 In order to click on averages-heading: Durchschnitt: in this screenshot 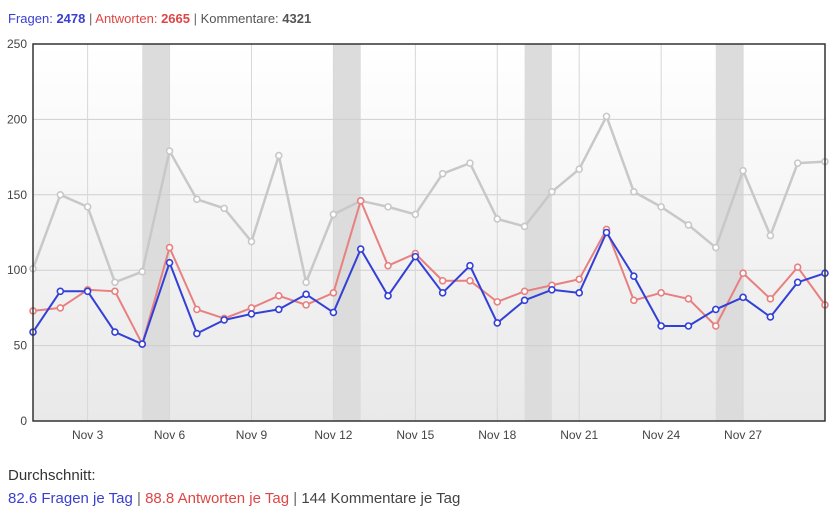, I will do `click(52, 475)`.